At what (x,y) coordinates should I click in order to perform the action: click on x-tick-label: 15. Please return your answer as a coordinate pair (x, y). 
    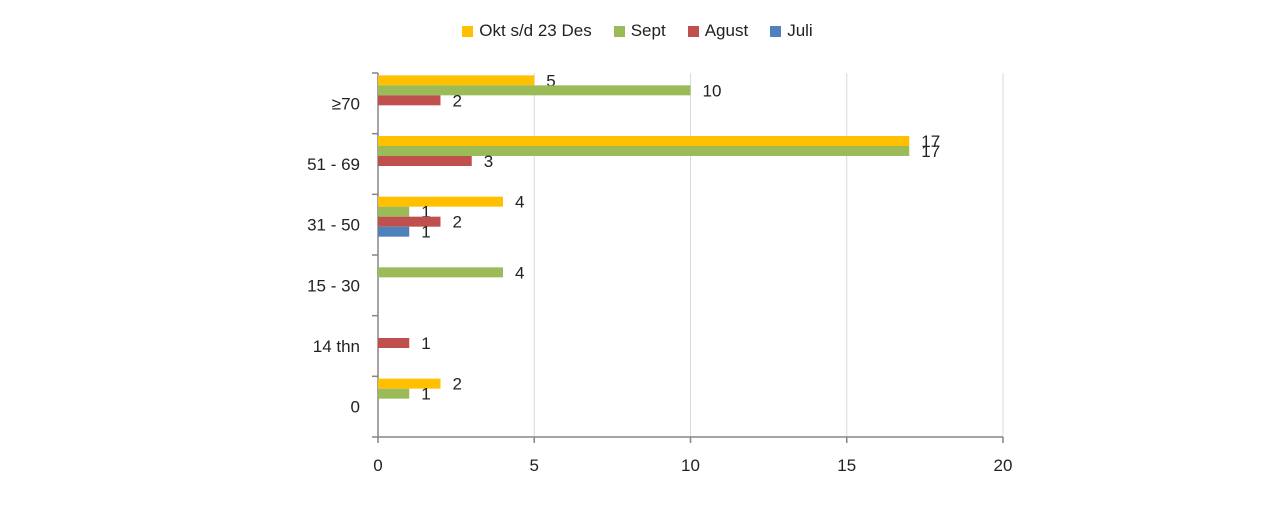
    Looking at the image, I should click on (846, 465).